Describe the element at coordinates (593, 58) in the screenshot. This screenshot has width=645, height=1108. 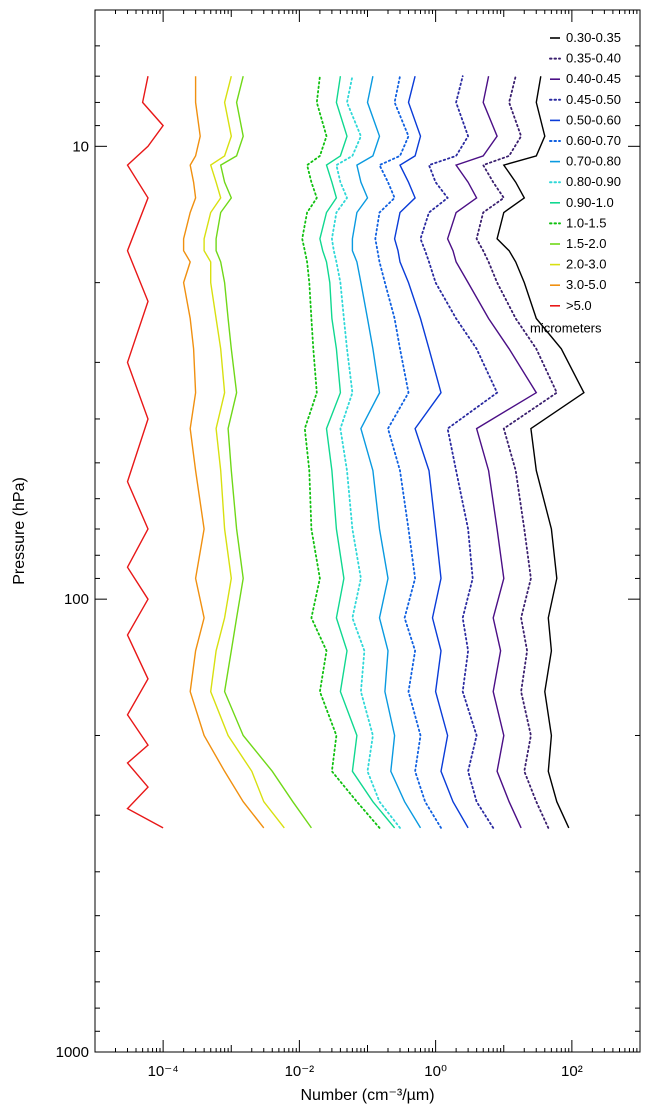
I see `legend-label: 0.35-0.40` at that location.